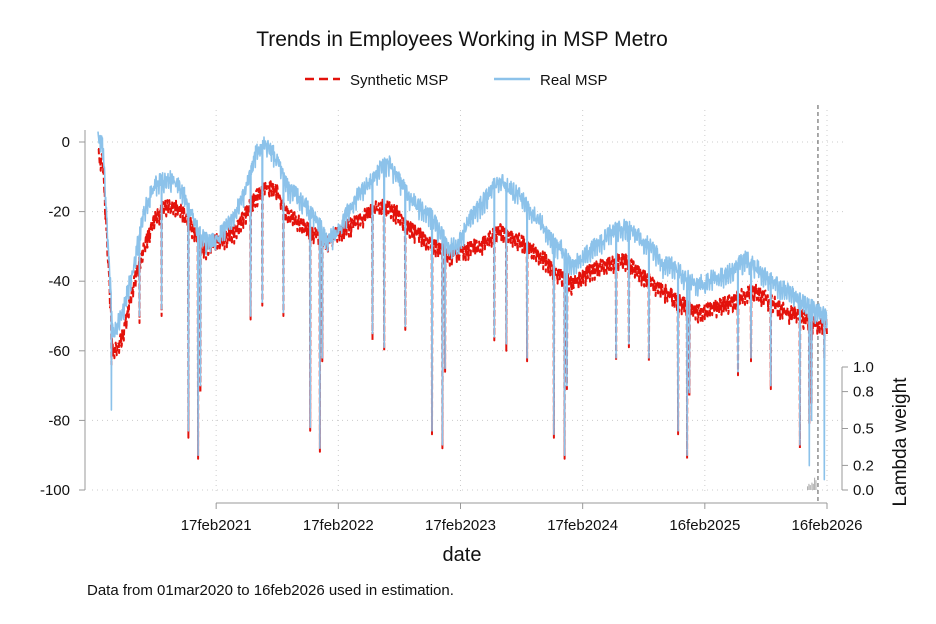 This screenshot has height=624, width=936. What do you see at coordinates (55, 490) in the screenshot?
I see `y-tick-label: -100` at bounding box center [55, 490].